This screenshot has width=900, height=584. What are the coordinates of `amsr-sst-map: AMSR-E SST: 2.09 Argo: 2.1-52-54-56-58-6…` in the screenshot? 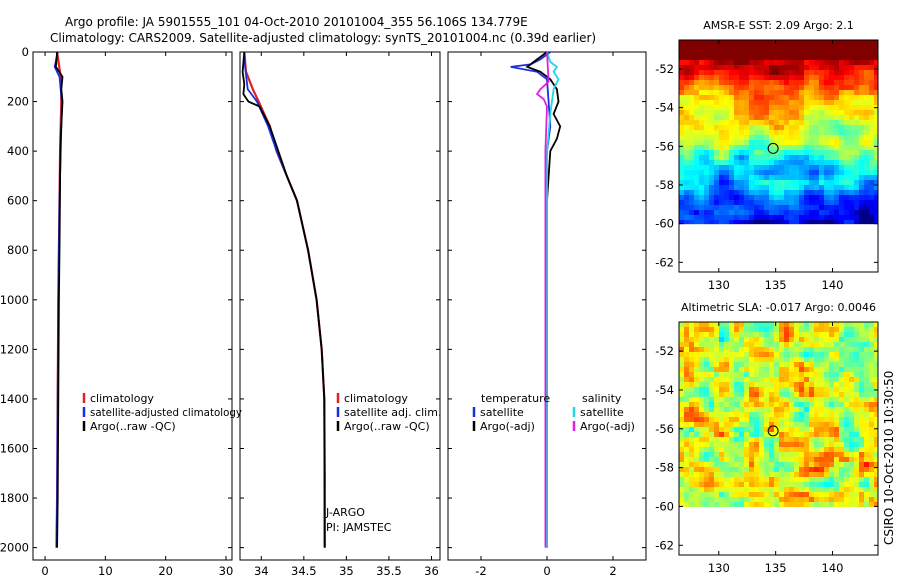 It's located at (767, 155).